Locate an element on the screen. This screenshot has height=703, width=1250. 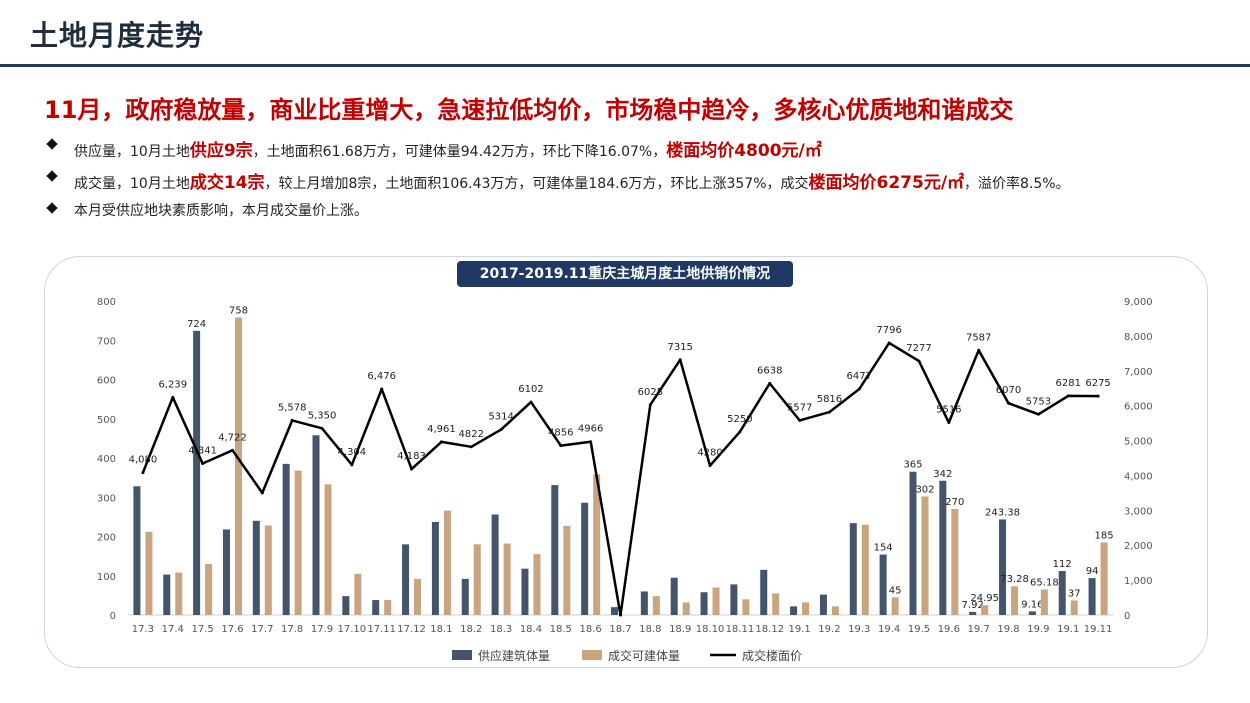
line-data-label: 4856 is located at coordinates (560, 433).